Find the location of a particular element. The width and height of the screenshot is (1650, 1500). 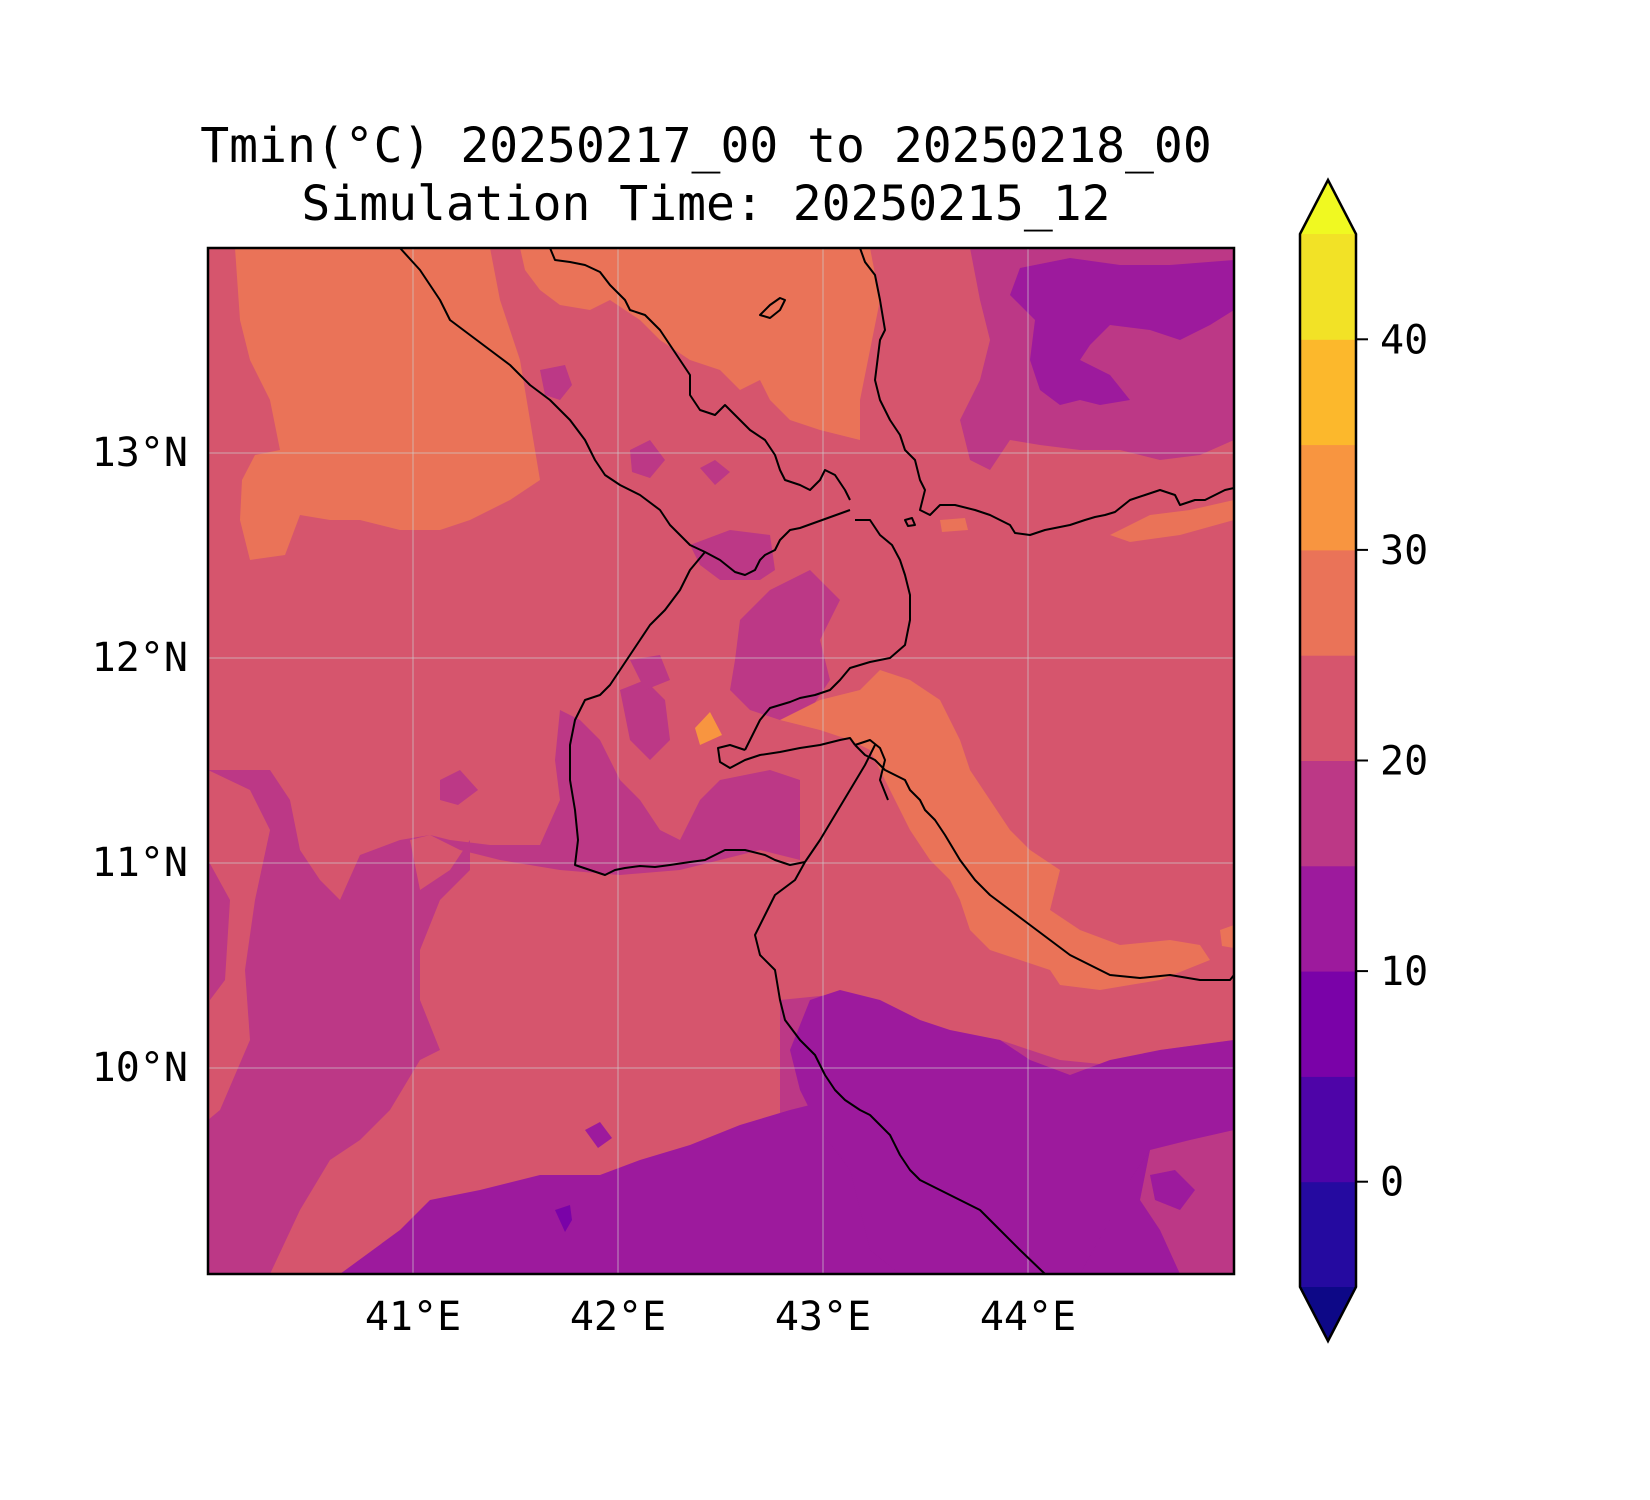

coastline-gulf-of-aden-north is located at coordinates (827, 635).